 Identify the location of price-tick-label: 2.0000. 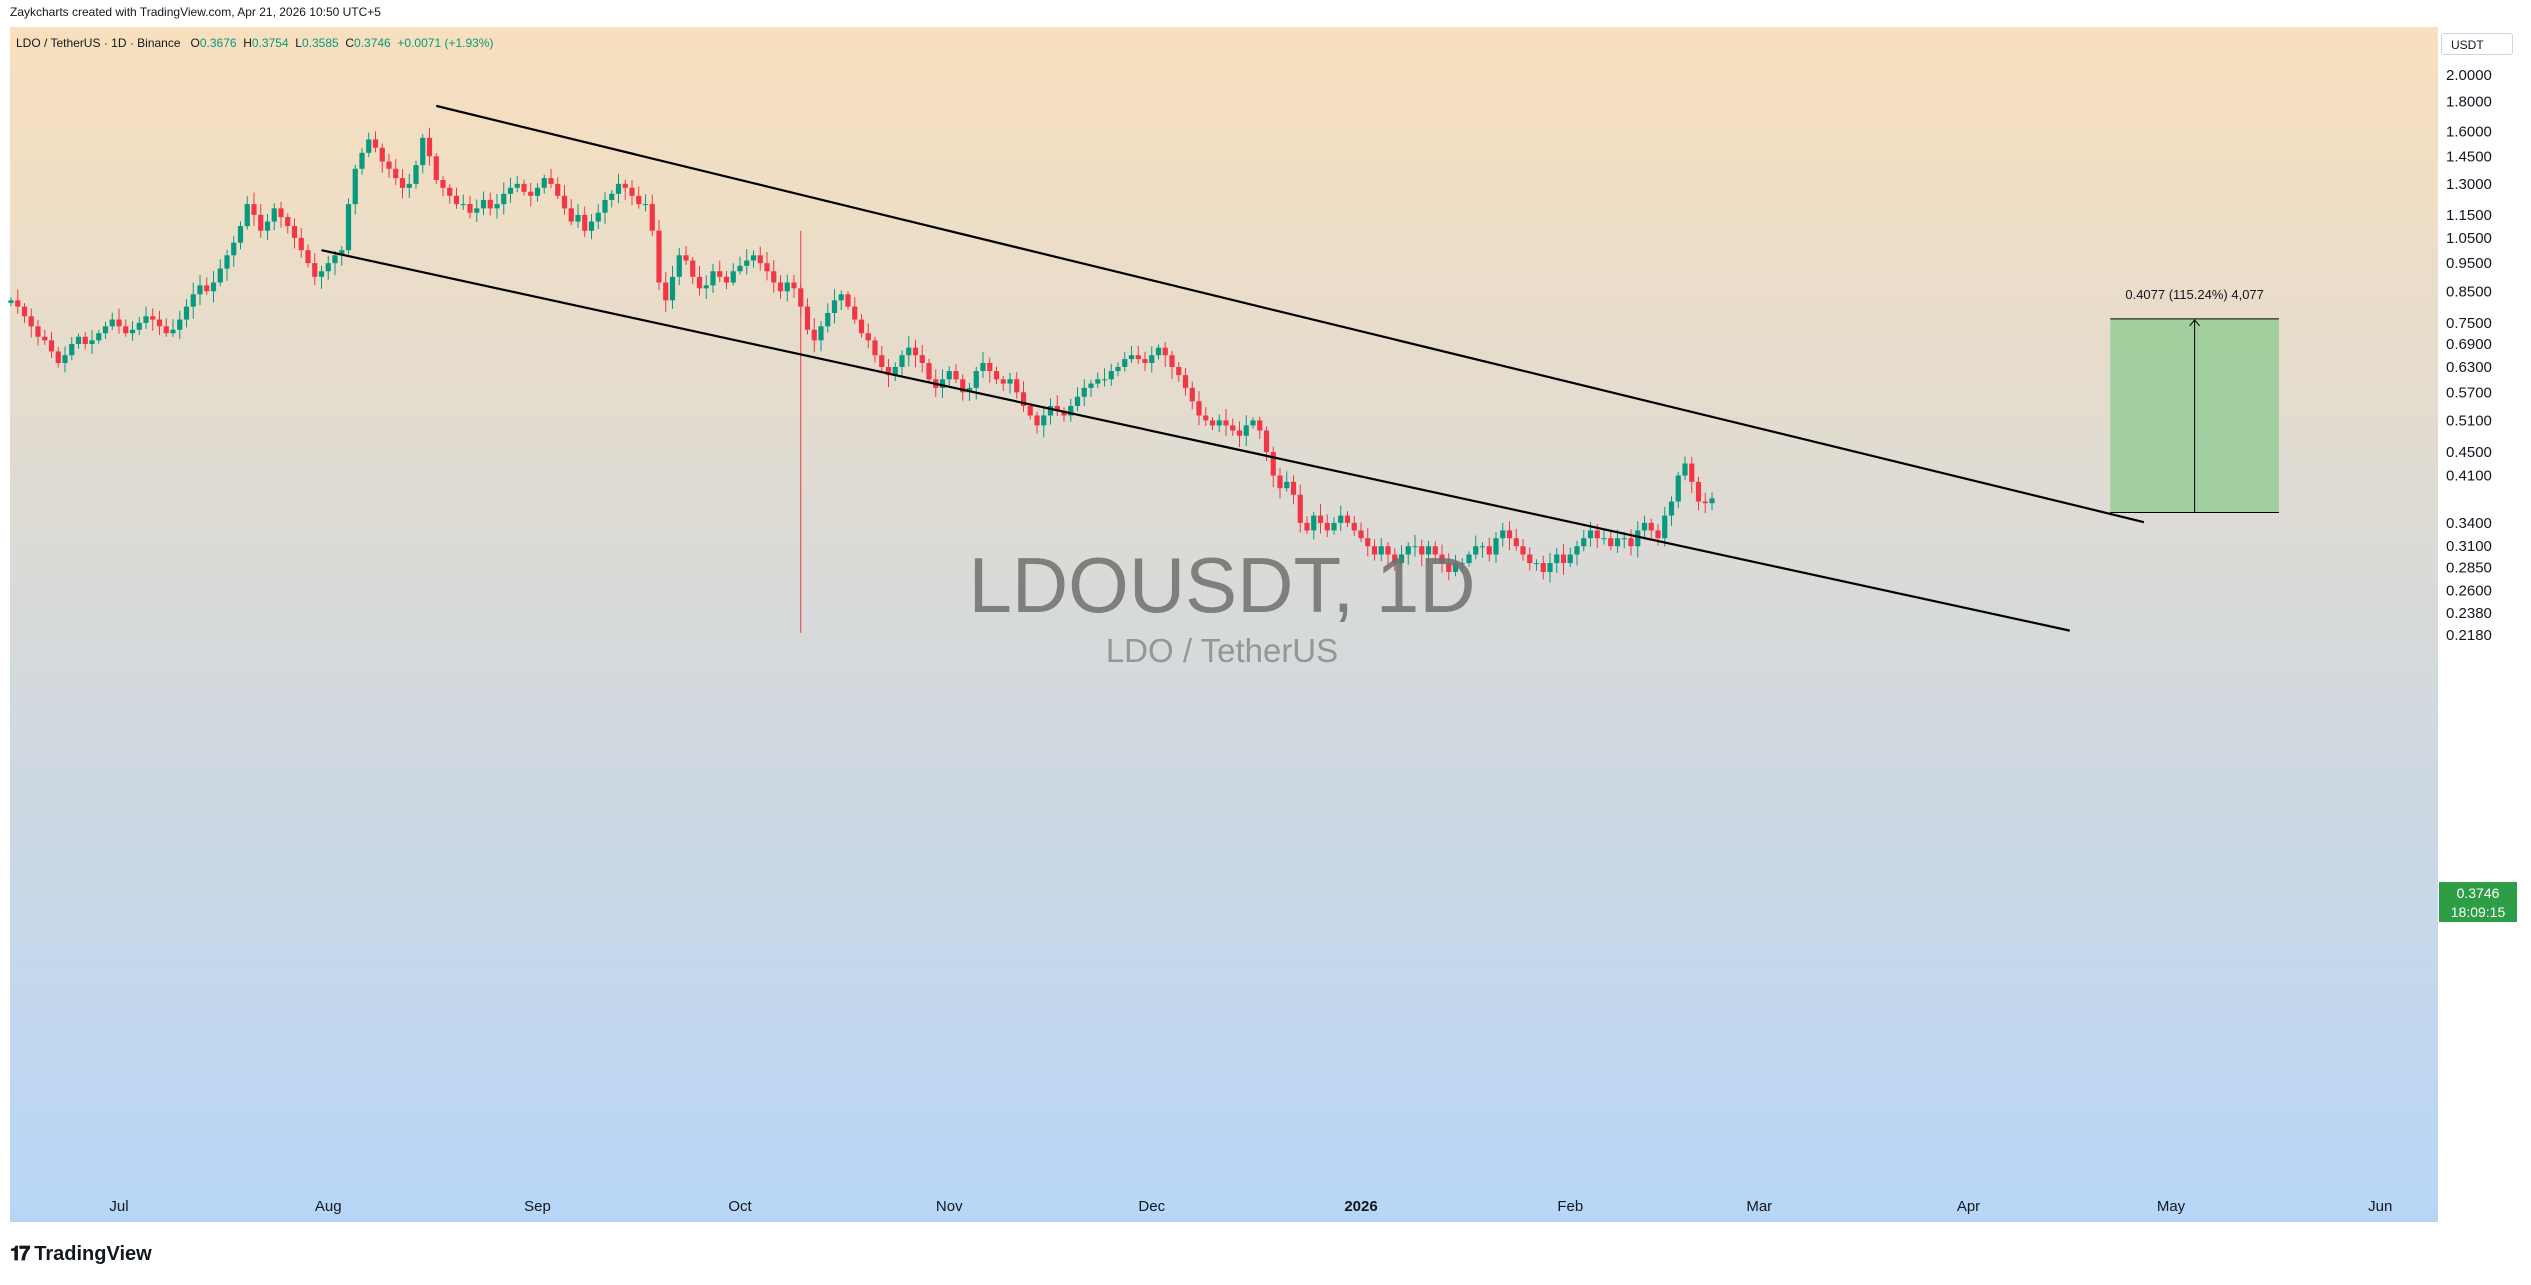
(2469, 75).